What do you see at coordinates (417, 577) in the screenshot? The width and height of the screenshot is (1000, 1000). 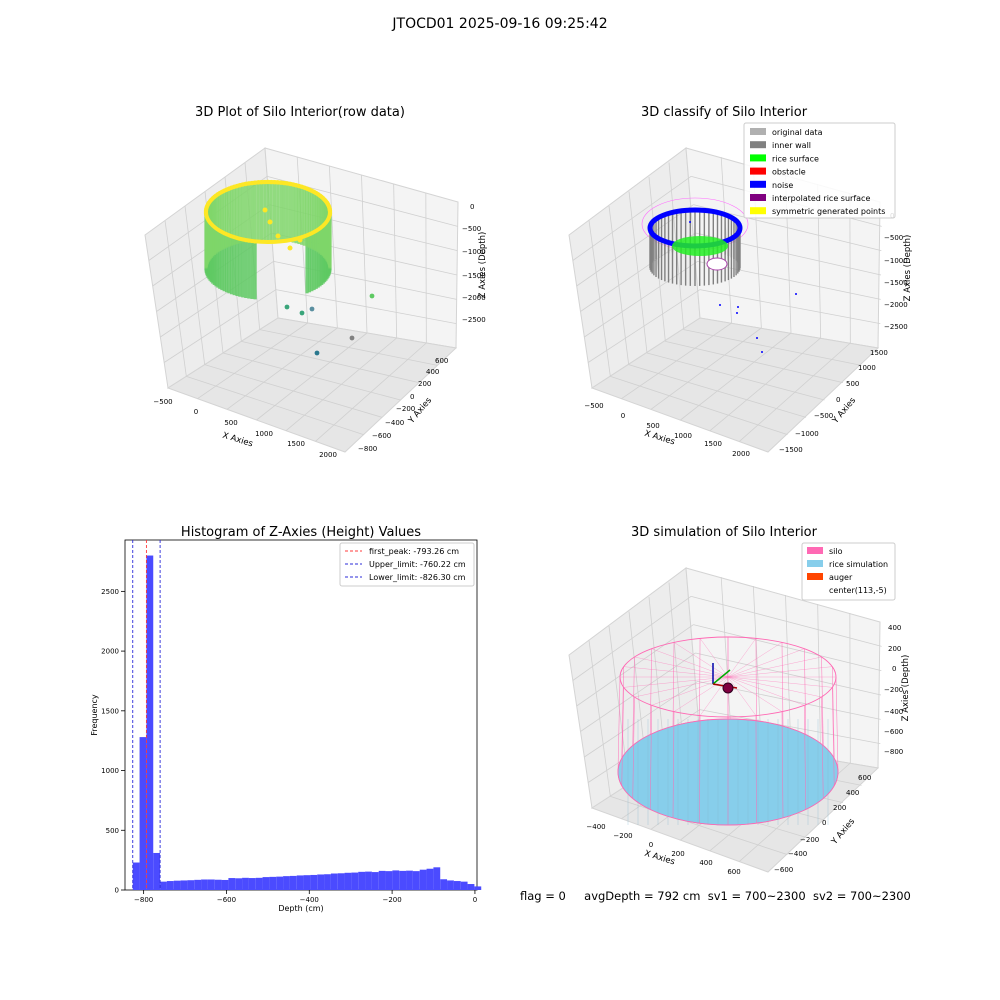 I see `histogram-legend-label: Lower_limit: -826.30 cm` at bounding box center [417, 577].